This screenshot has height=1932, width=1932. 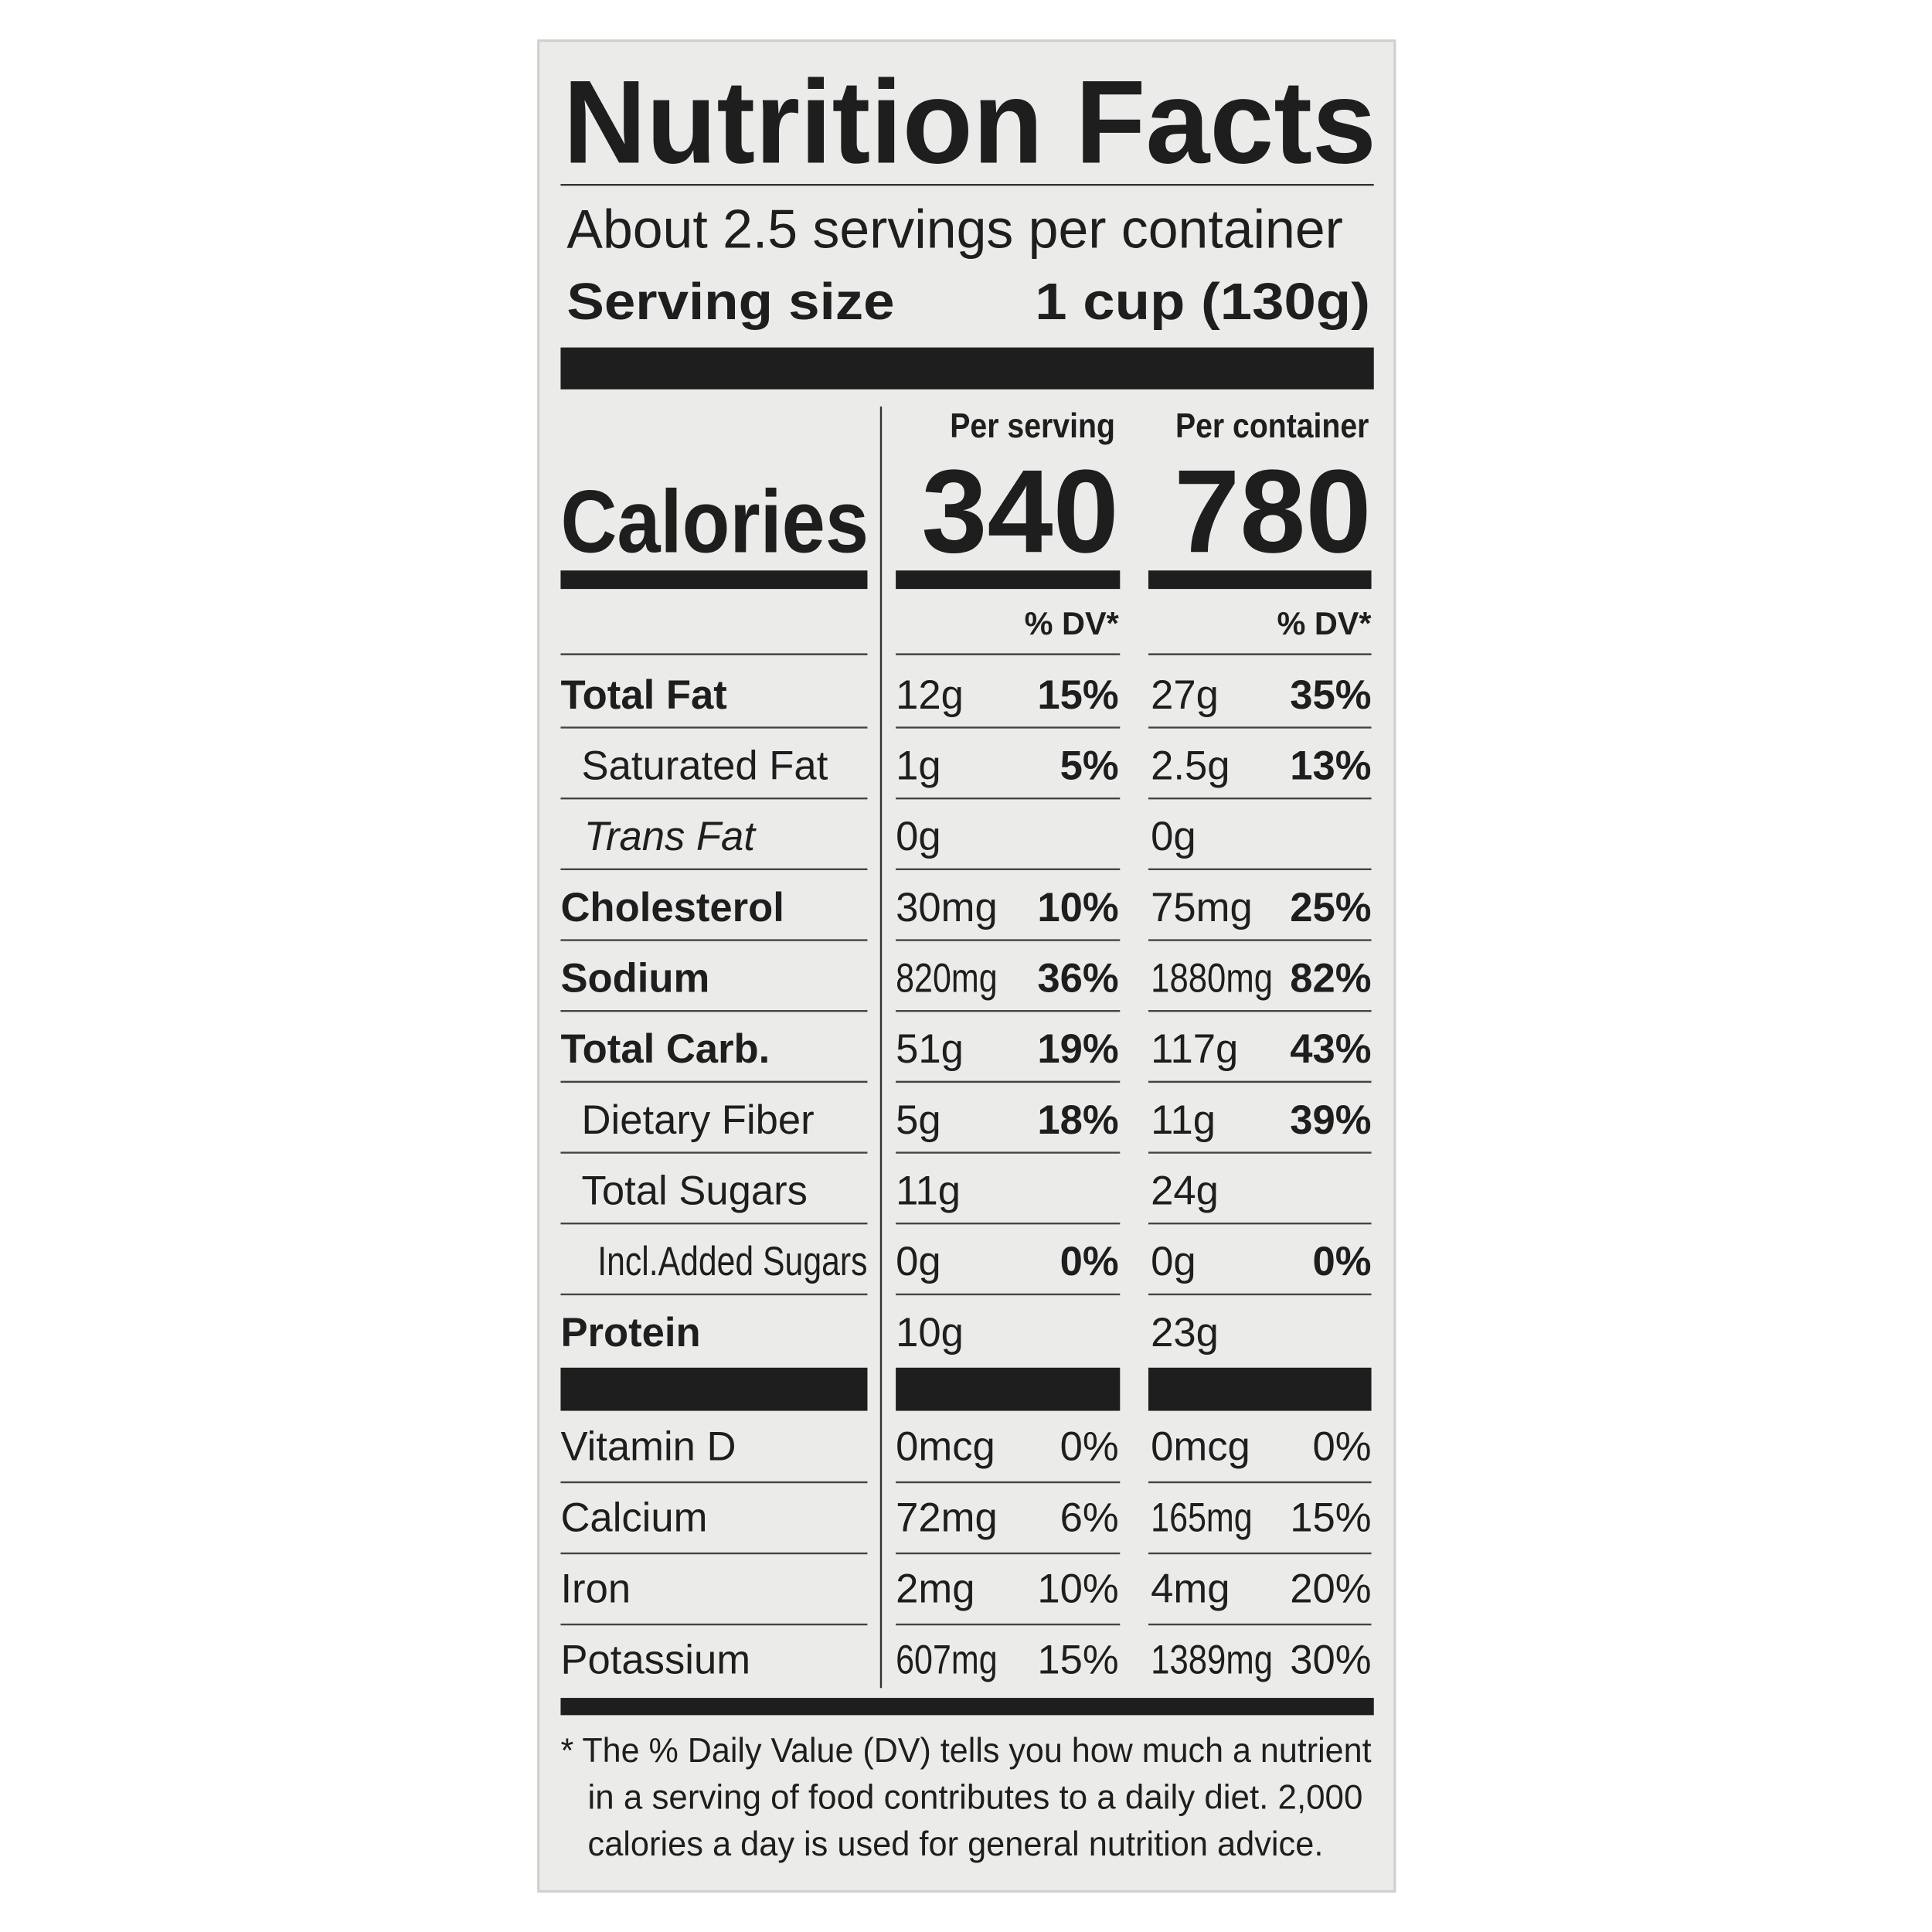 I want to click on amount: 820mg, so click(x=947, y=978).